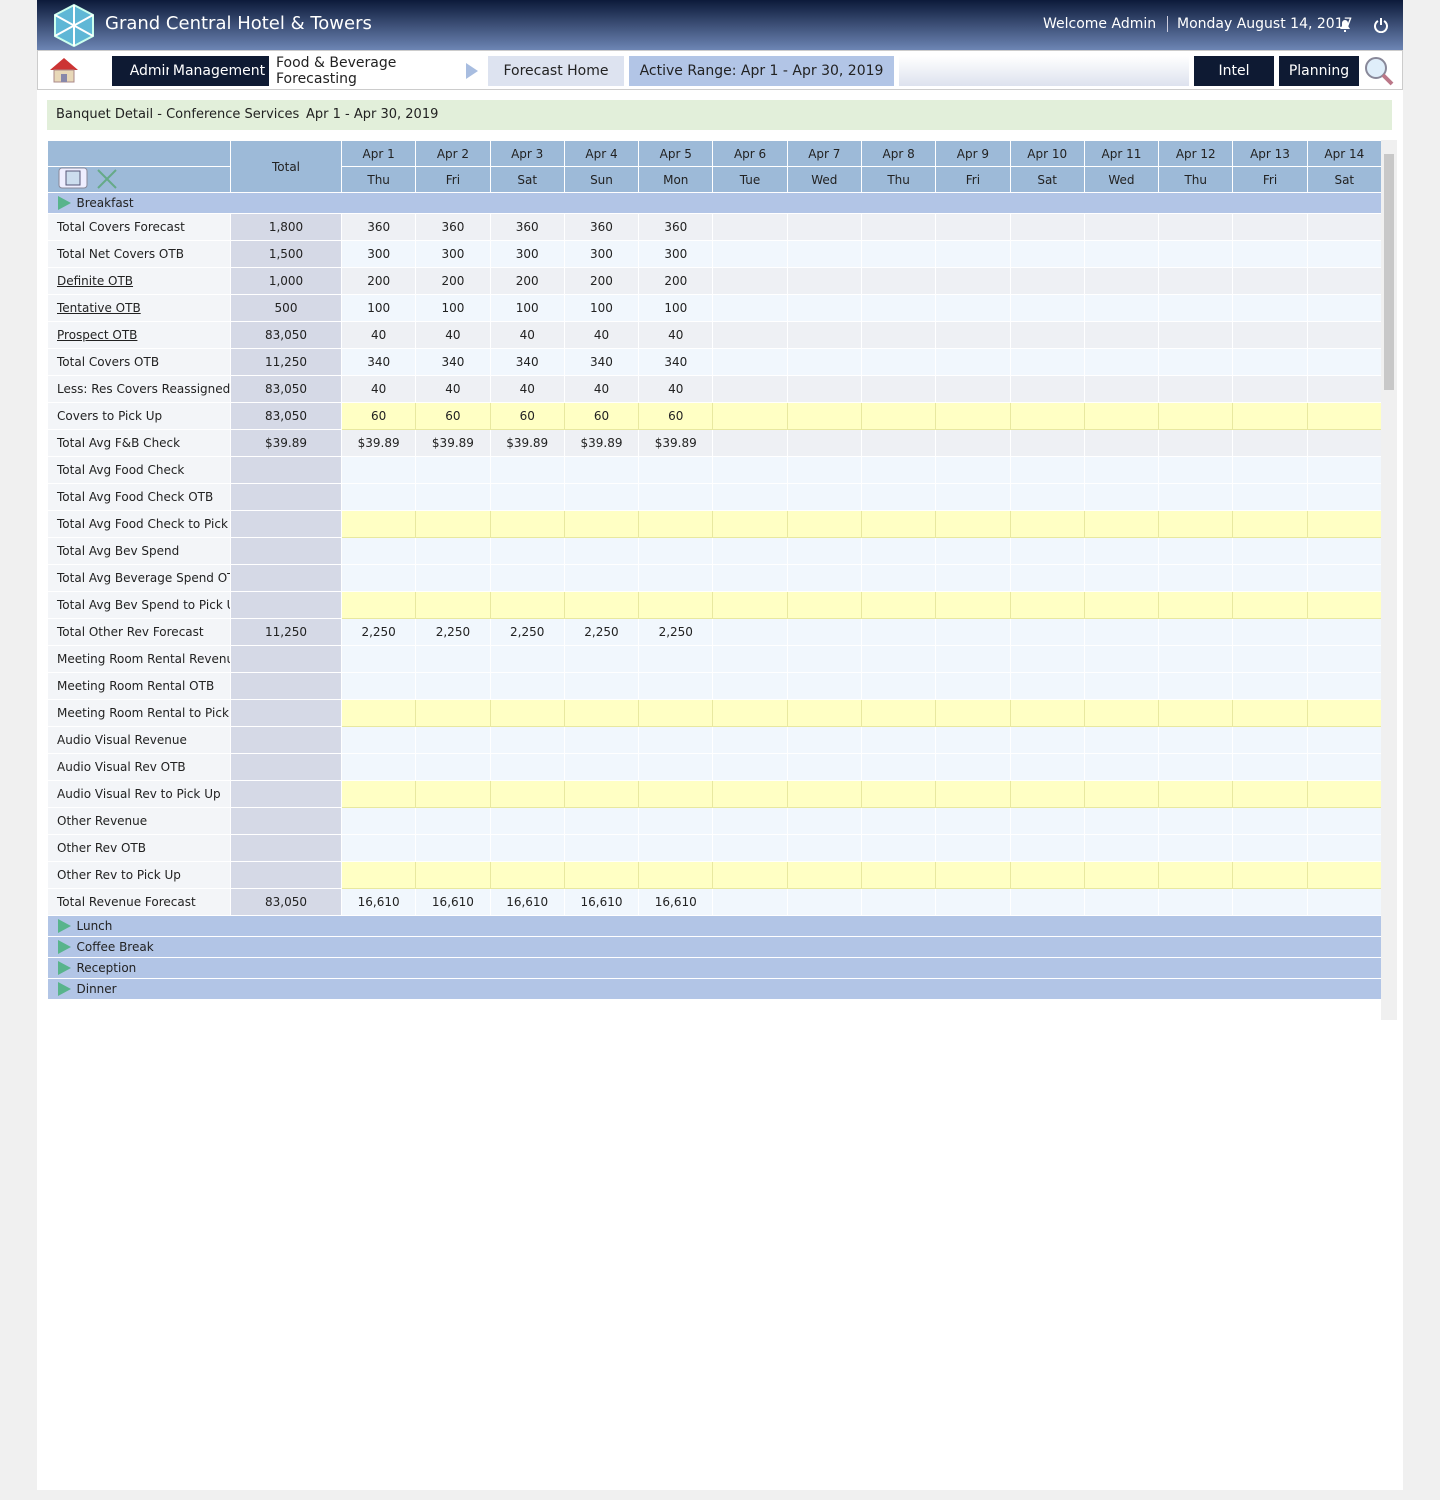  I want to click on bell-icon, so click(1345, 25).